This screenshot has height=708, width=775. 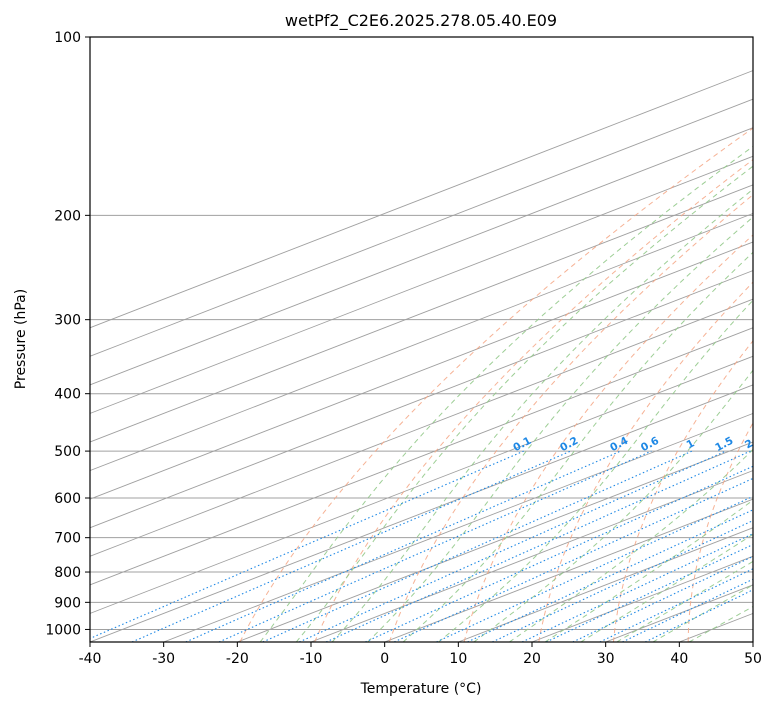 I want to click on x-tick-label: -20, so click(x=237, y=659).